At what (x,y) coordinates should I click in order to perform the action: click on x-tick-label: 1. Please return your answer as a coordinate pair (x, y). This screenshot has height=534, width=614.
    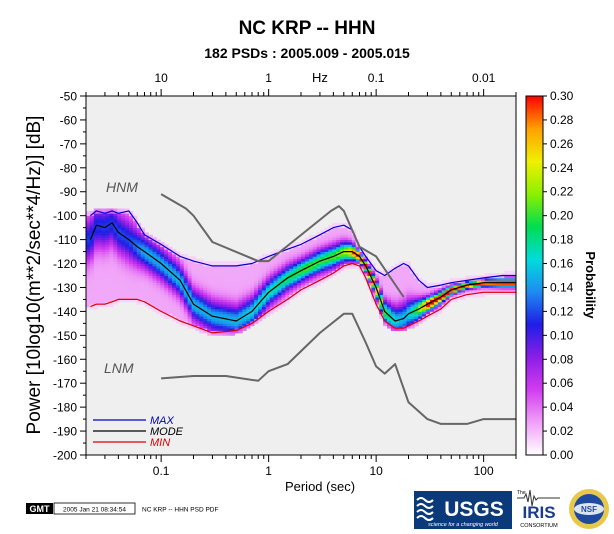
    Looking at the image, I should click on (268, 471).